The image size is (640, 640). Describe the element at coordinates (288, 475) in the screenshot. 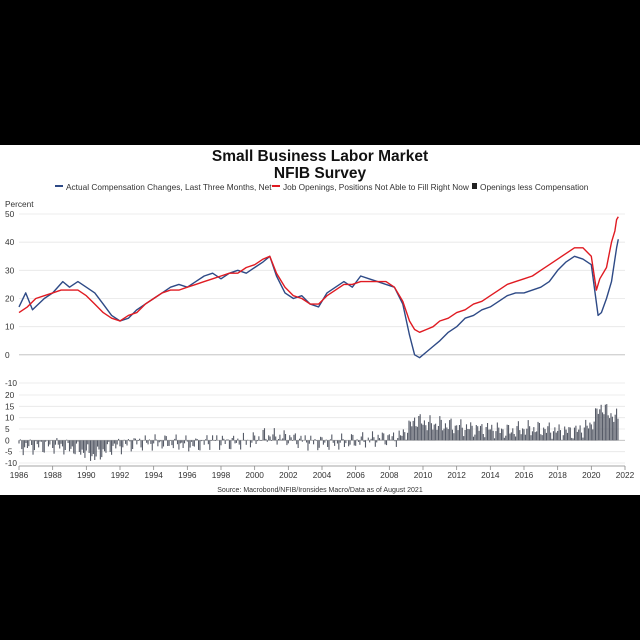

I see `x-tick-label: 2002` at that location.